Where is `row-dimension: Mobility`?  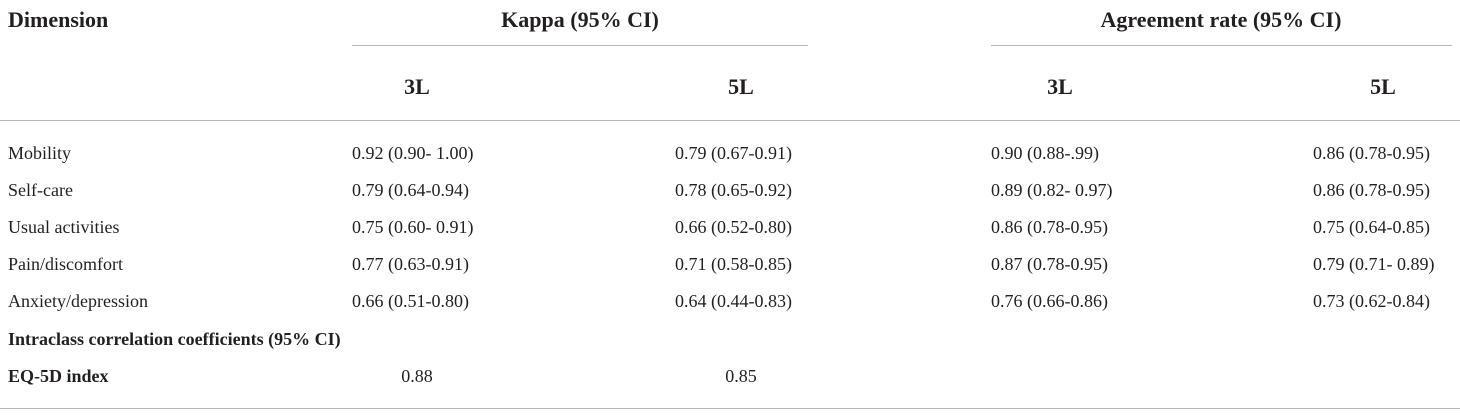
row-dimension: Mobility is located at coordinates (40, 153).